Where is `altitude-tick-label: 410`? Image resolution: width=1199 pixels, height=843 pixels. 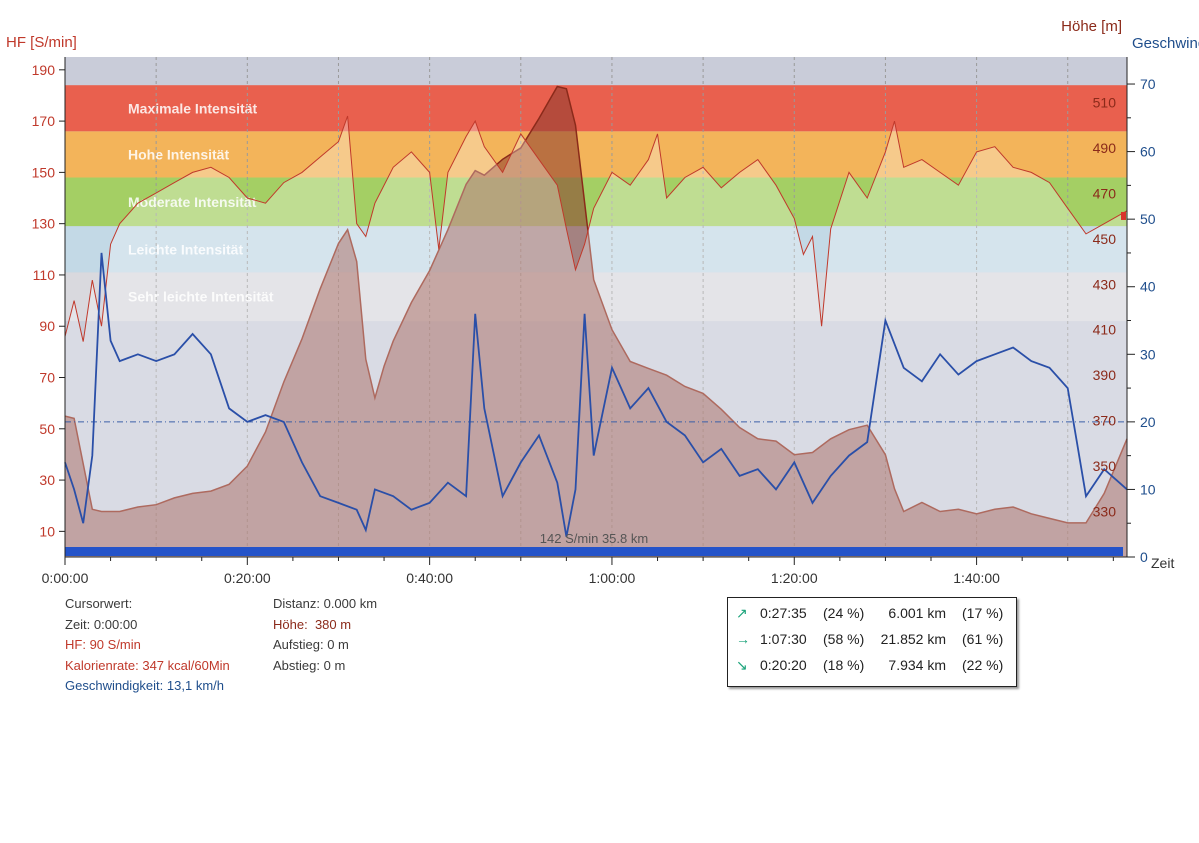
altitude-tick-label: 410 is located at coordinates (1105, 330).